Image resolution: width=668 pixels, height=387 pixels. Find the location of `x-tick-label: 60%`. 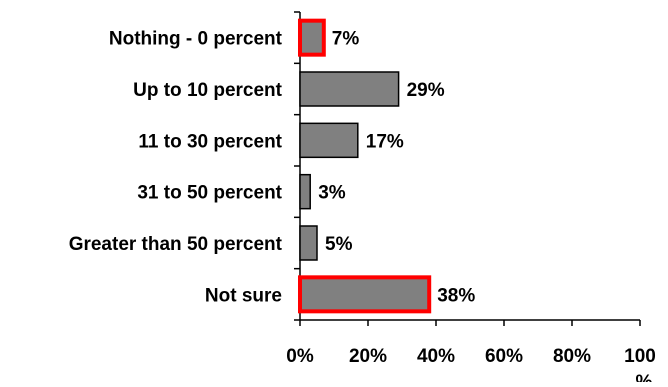

x-tick-label: 60% is located at coordinates (504, 356).